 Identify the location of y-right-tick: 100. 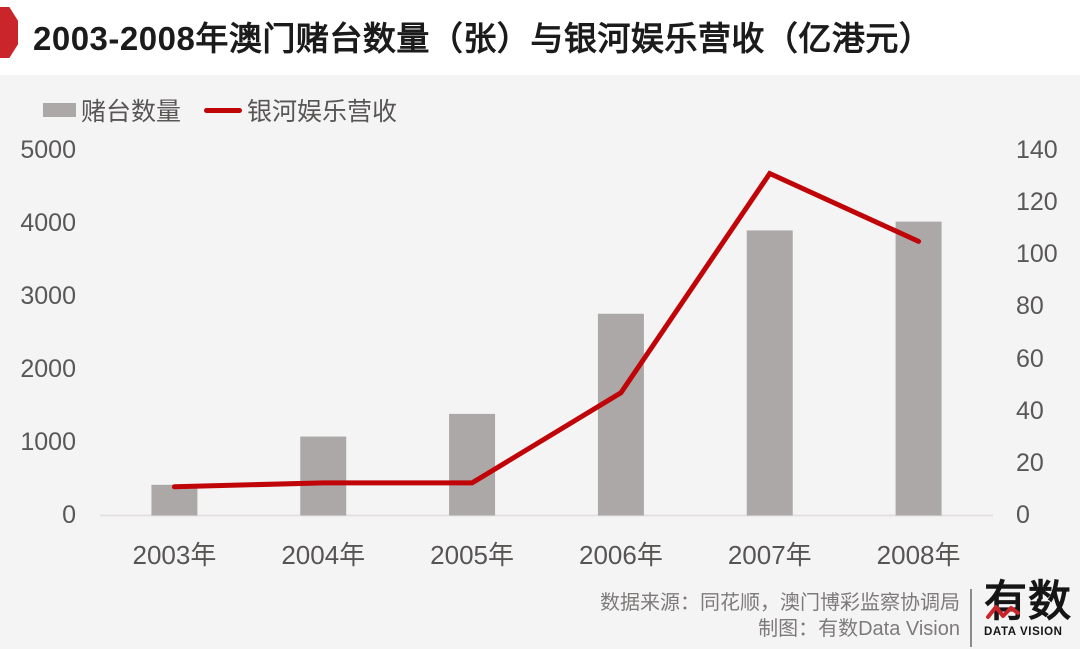
(1037, 254).